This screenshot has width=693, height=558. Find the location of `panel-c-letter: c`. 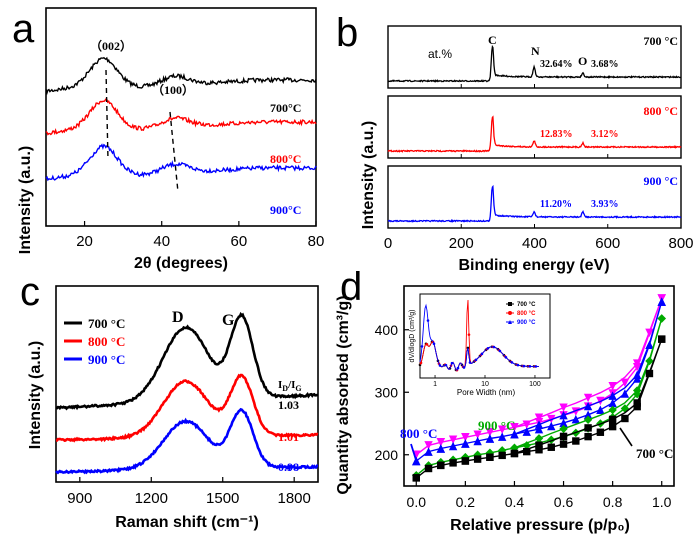

panel-c-letter: c is located at coordinates (30, 292).